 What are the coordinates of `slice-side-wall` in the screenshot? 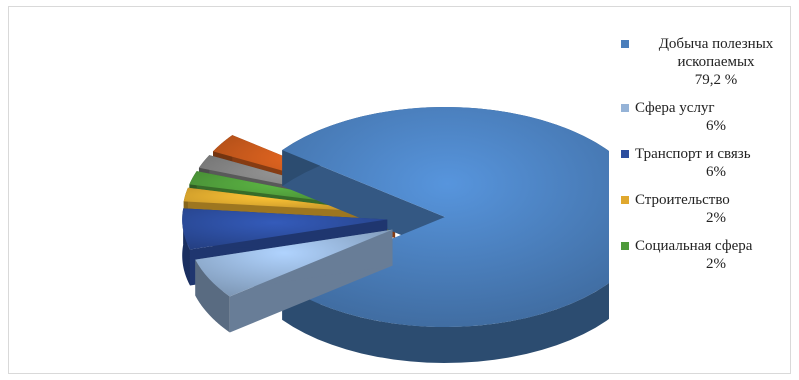 It's located at (363, 201).